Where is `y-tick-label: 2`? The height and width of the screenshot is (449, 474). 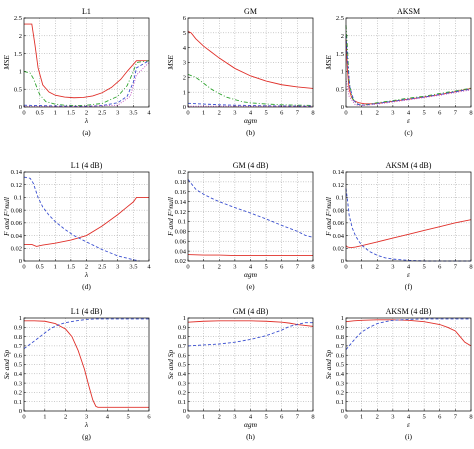 y-tick-label: 2 is located at coordinates (342, 36).